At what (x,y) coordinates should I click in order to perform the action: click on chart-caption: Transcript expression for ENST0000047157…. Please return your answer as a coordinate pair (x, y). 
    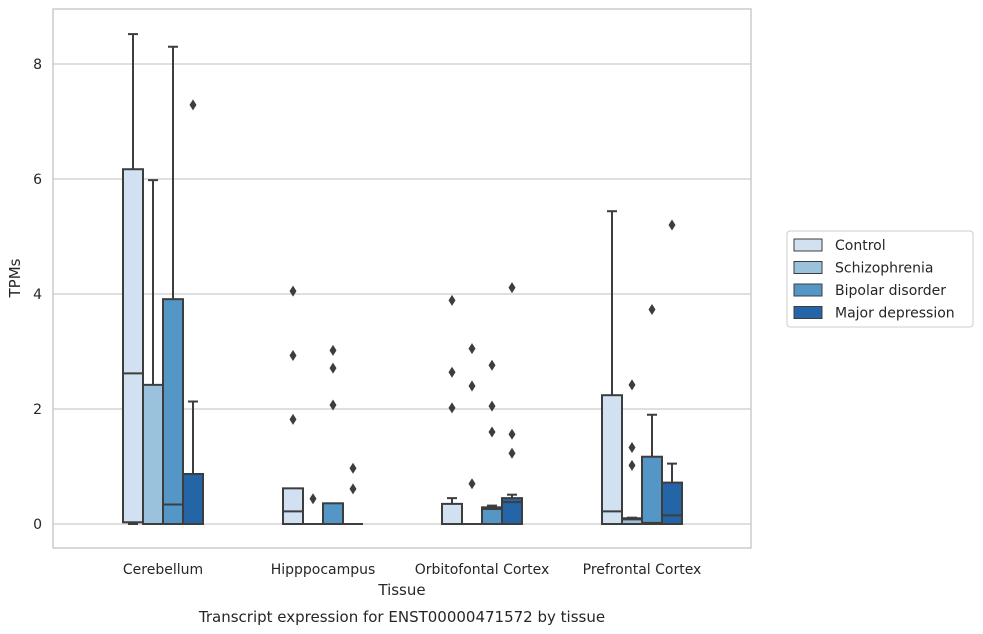
    Looking at the image, I should click on (401, 617).